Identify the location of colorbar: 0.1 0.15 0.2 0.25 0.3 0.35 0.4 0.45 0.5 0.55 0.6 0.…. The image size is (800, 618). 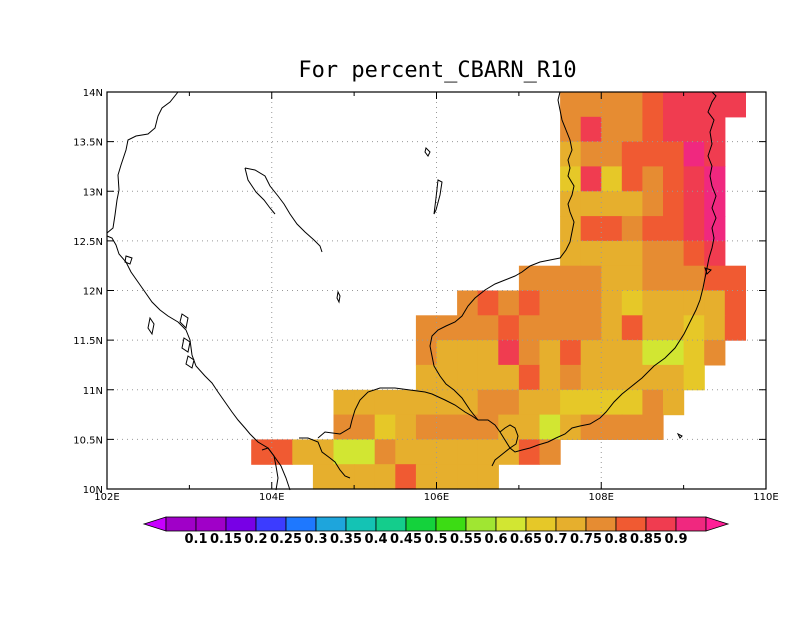
(436, 531).